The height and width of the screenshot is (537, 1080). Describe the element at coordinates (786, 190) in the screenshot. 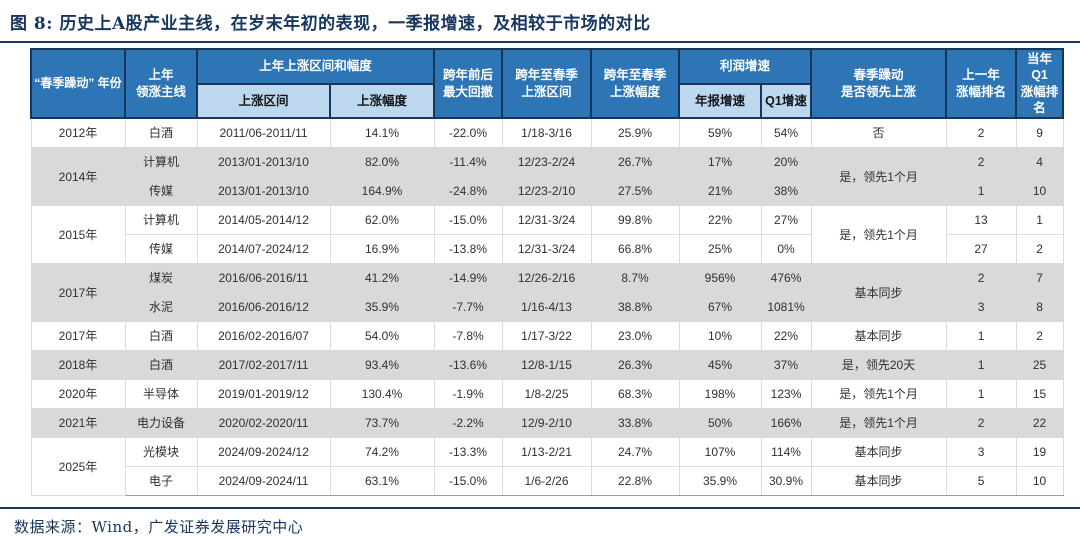

I see `cell-q1-growth: 38%` at that location.